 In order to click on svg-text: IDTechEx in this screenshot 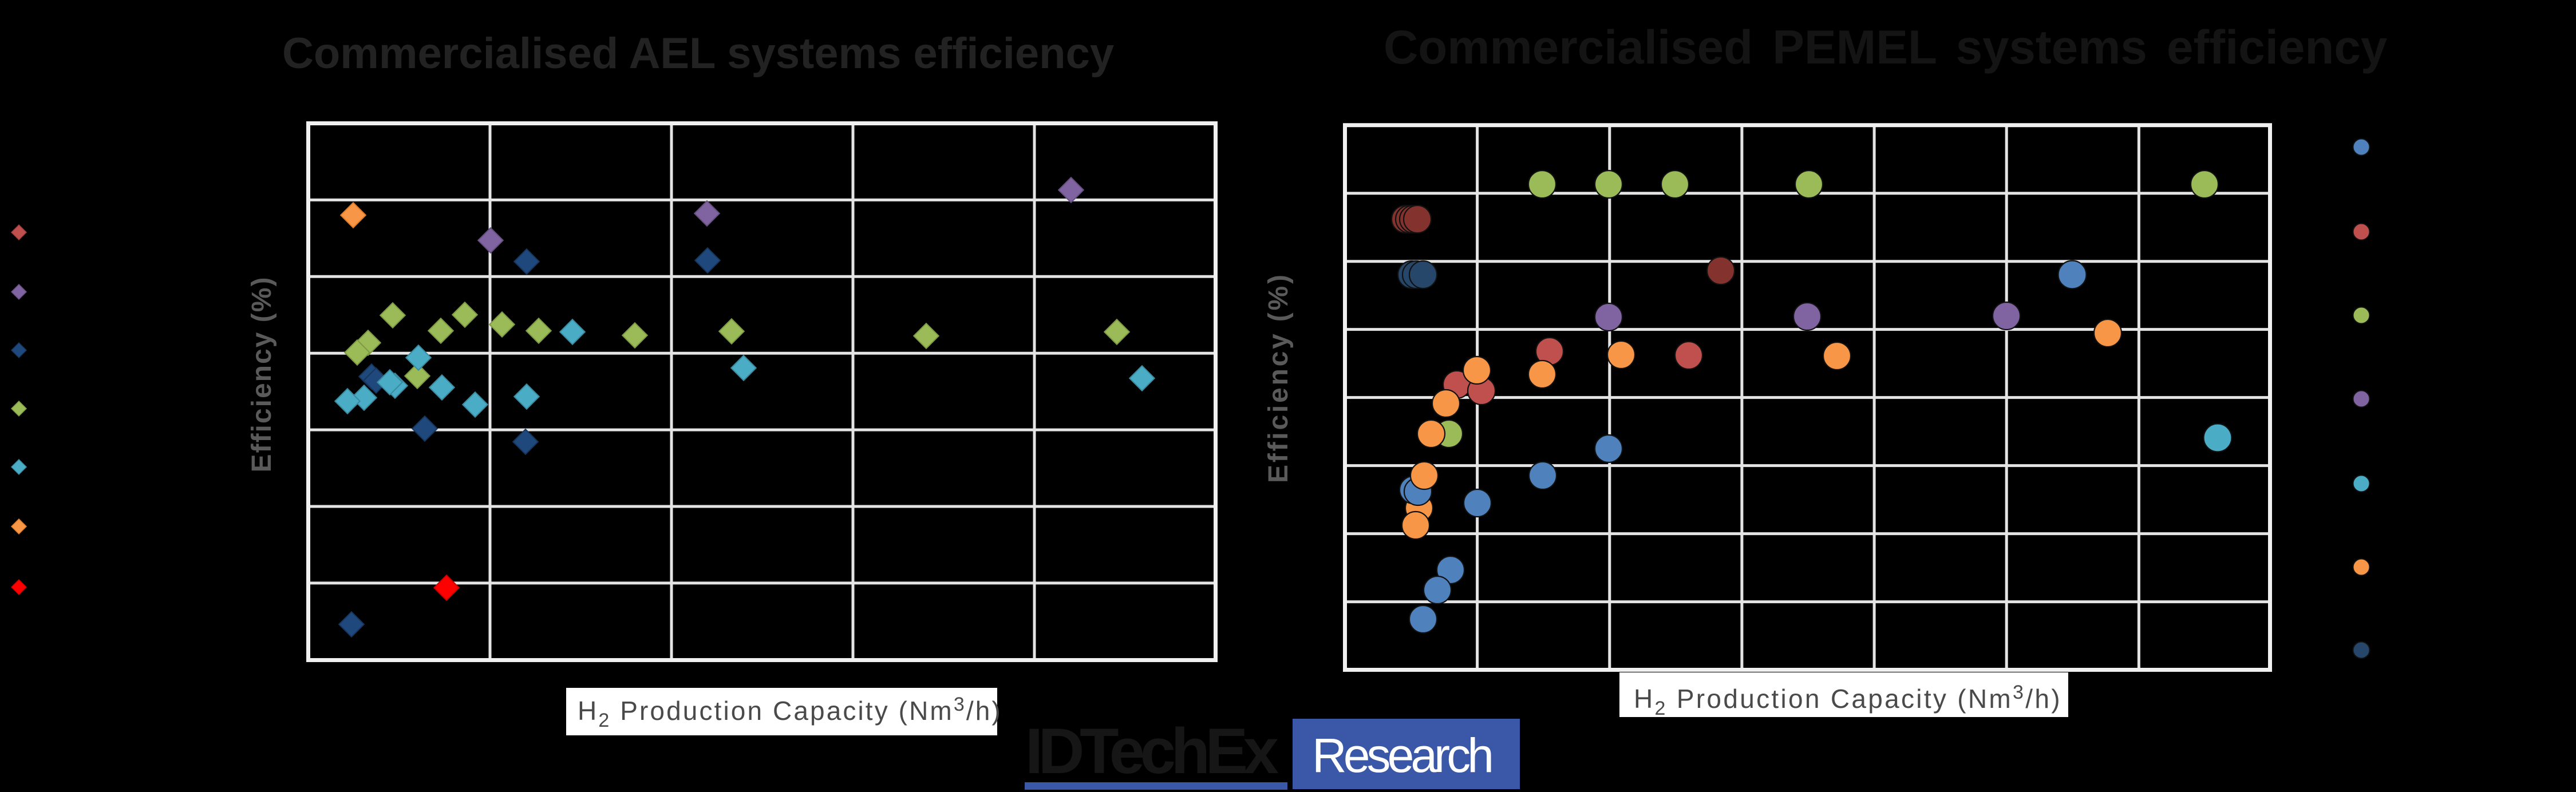, I will do `click(1152, 751)`.